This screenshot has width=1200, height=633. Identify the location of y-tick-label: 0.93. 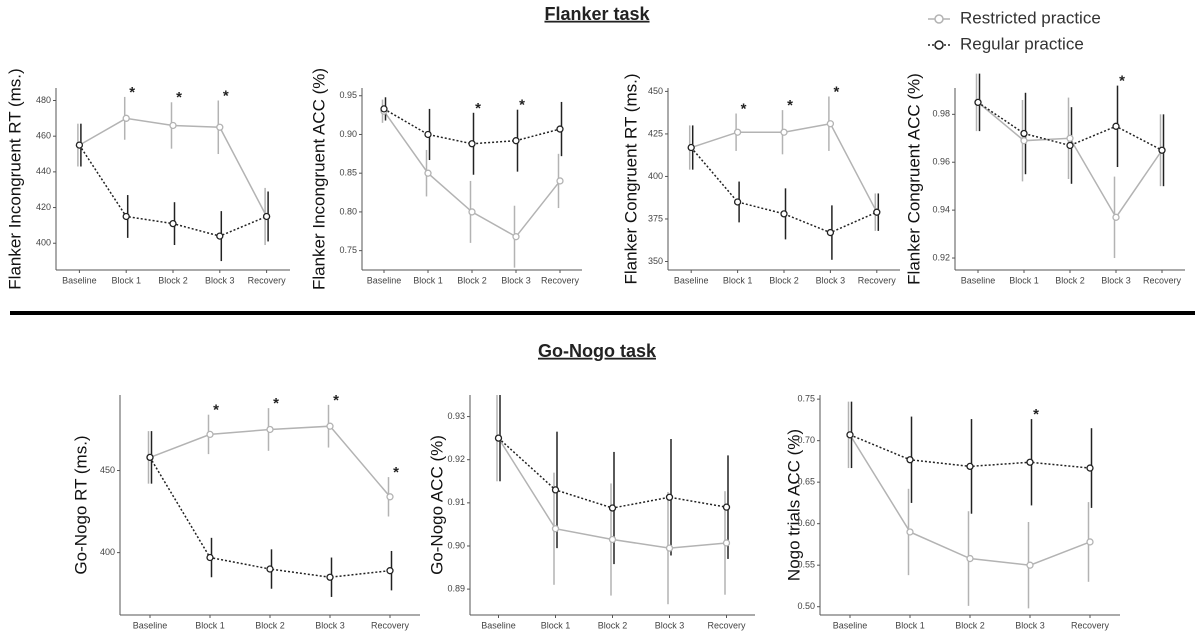
(456, 416).